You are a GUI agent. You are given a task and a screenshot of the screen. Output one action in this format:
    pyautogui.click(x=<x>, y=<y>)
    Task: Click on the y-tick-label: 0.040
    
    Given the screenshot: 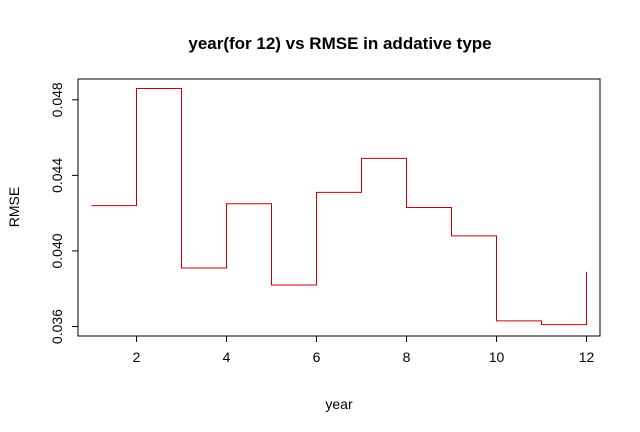 What is the action you would take?
    pyautogui.click(x=57, y=250)
    